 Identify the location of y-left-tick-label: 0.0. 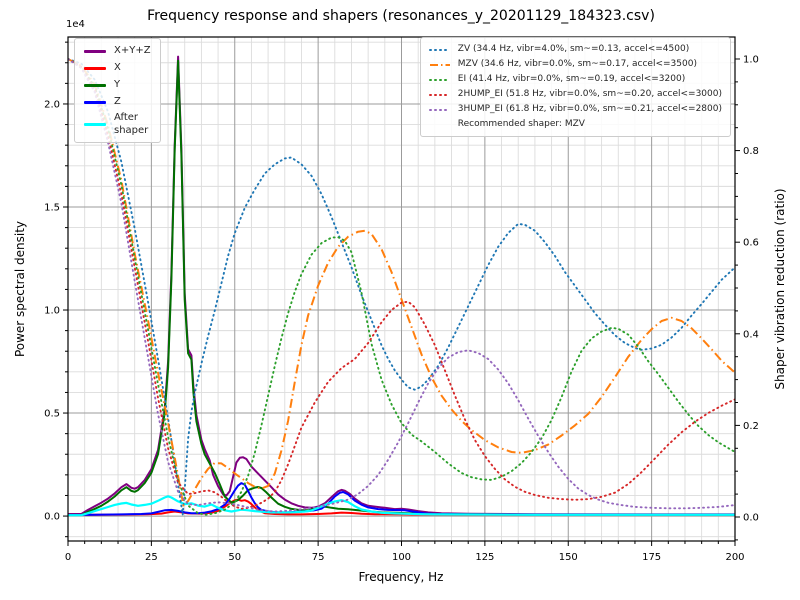
(52, 517).